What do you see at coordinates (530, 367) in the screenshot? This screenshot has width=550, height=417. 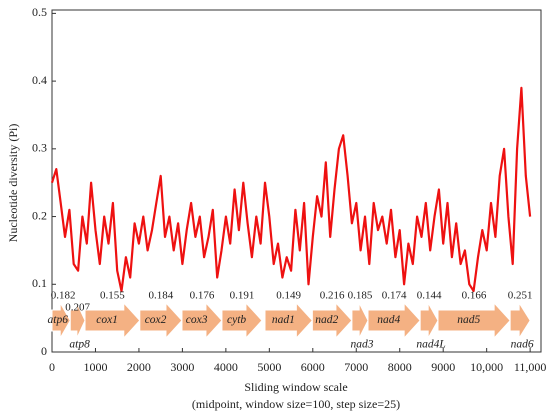 I see `x-tick-label: 11,000` at bounding box center [530, 367].